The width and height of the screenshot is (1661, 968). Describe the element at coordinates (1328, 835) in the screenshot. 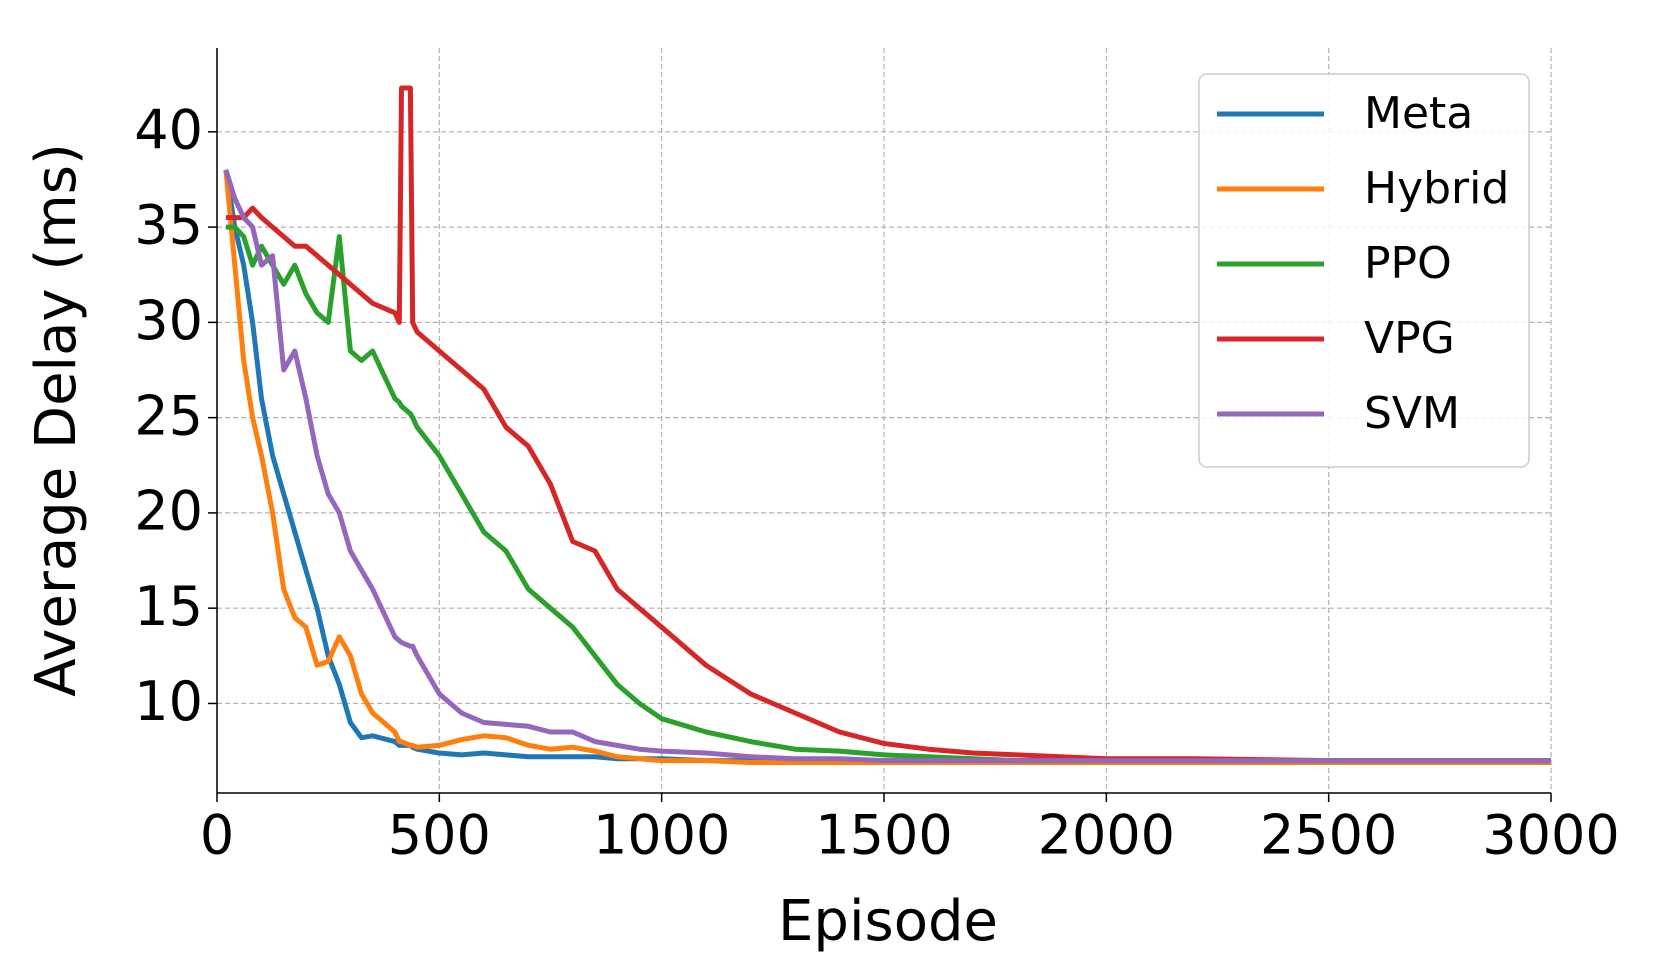

I see `x-tick-label: 2500` at that location.